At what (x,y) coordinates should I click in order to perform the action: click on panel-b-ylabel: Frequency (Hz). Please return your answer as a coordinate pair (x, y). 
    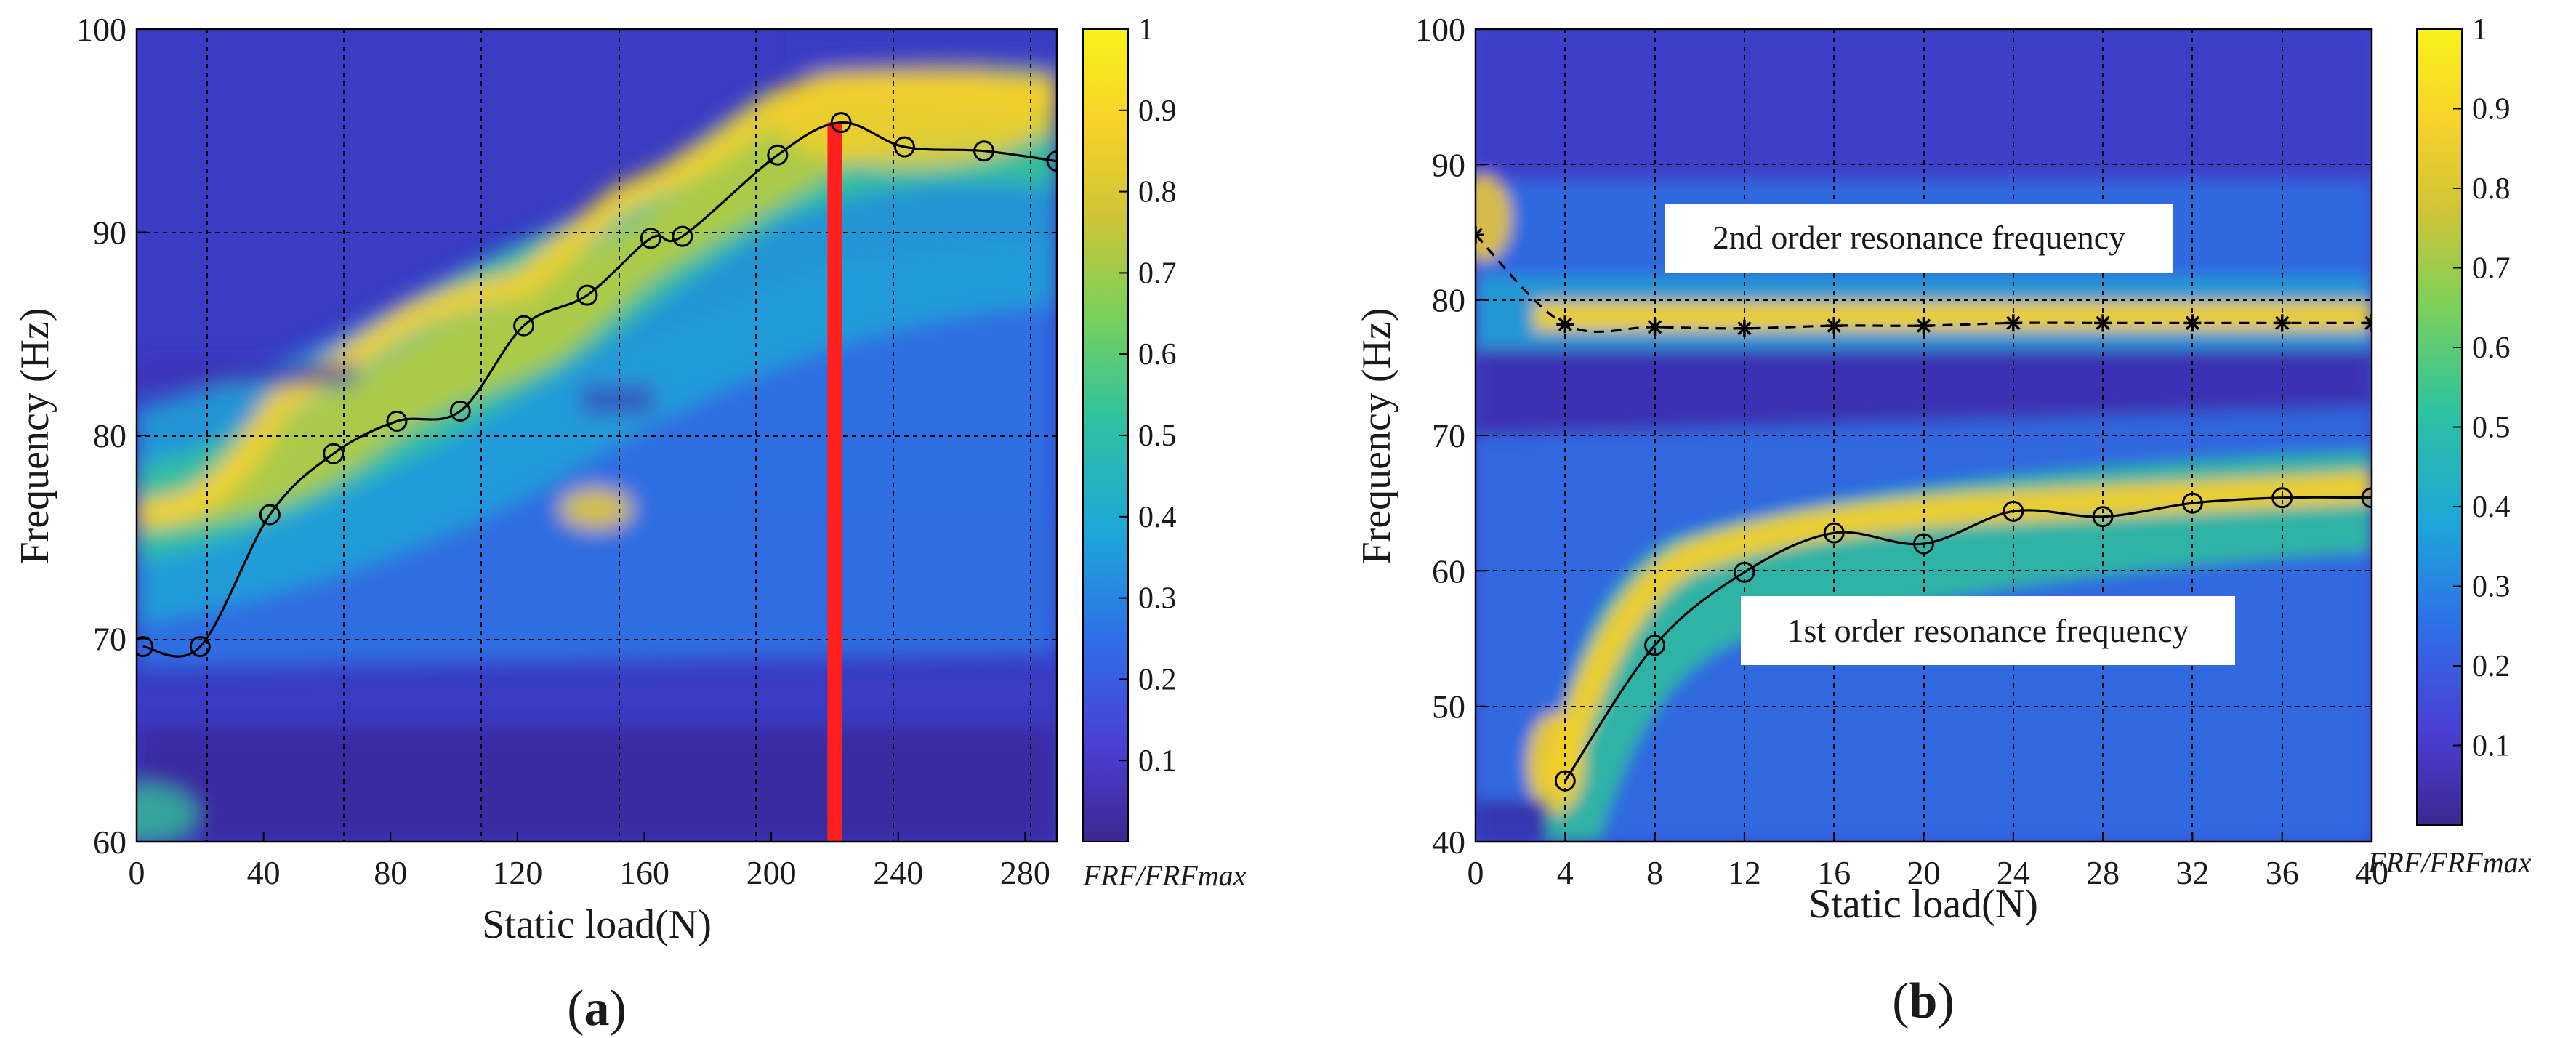
    Looking at the image, I should click on (1376, 437).